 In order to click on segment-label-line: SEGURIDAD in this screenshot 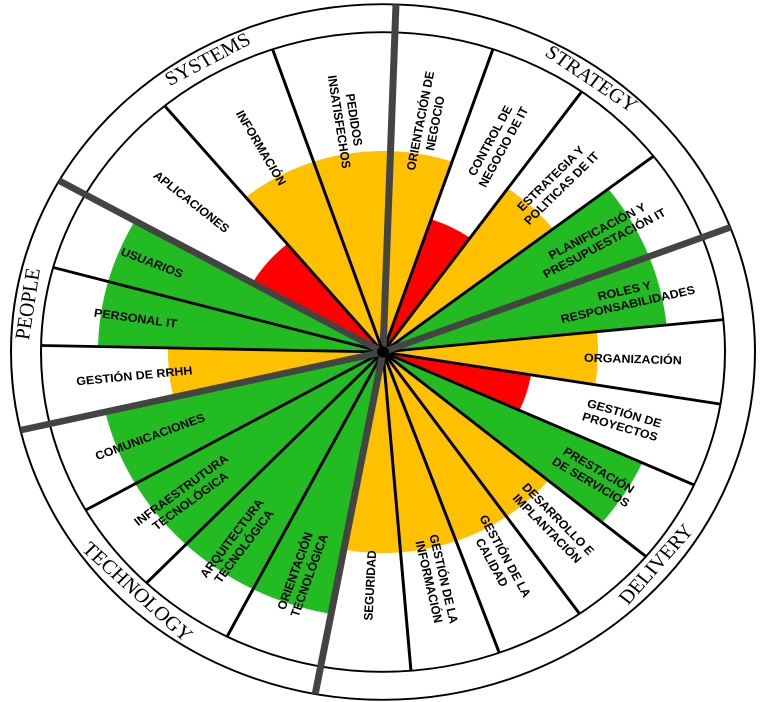, I will do `click(370, 585)`.